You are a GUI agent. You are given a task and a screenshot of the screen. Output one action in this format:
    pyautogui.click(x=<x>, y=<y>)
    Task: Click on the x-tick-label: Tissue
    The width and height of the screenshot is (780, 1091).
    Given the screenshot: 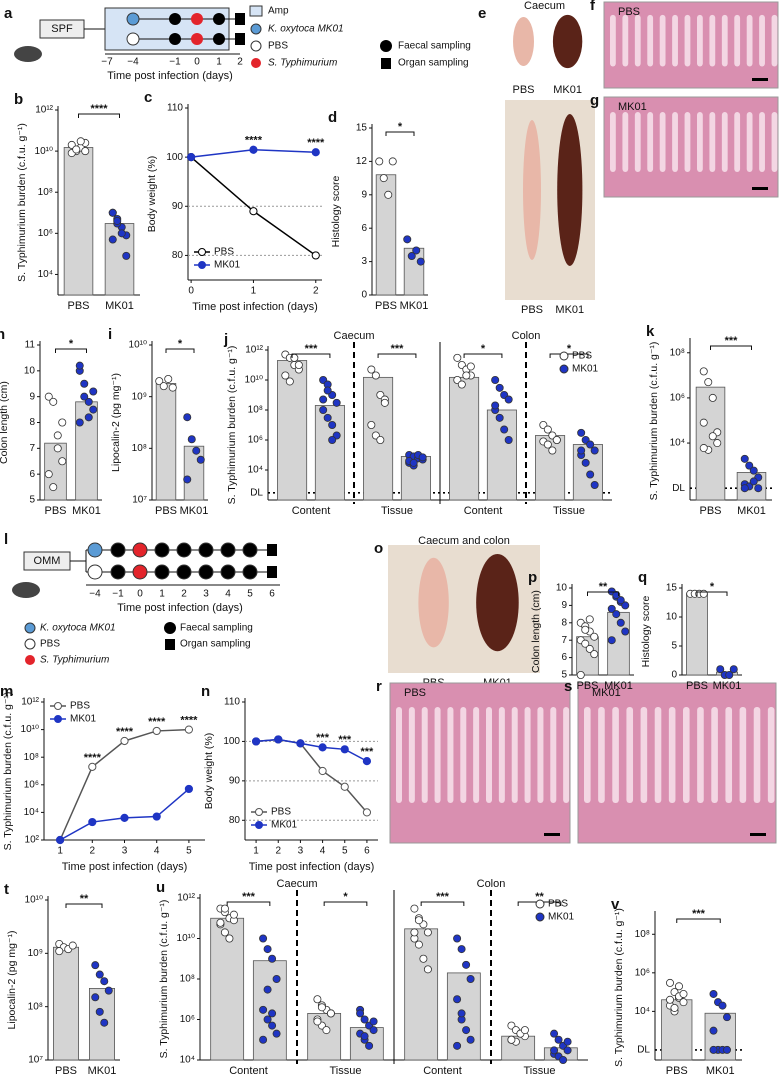 What is the action you would take?
    pyautogui.click(x=397, y=511)
    